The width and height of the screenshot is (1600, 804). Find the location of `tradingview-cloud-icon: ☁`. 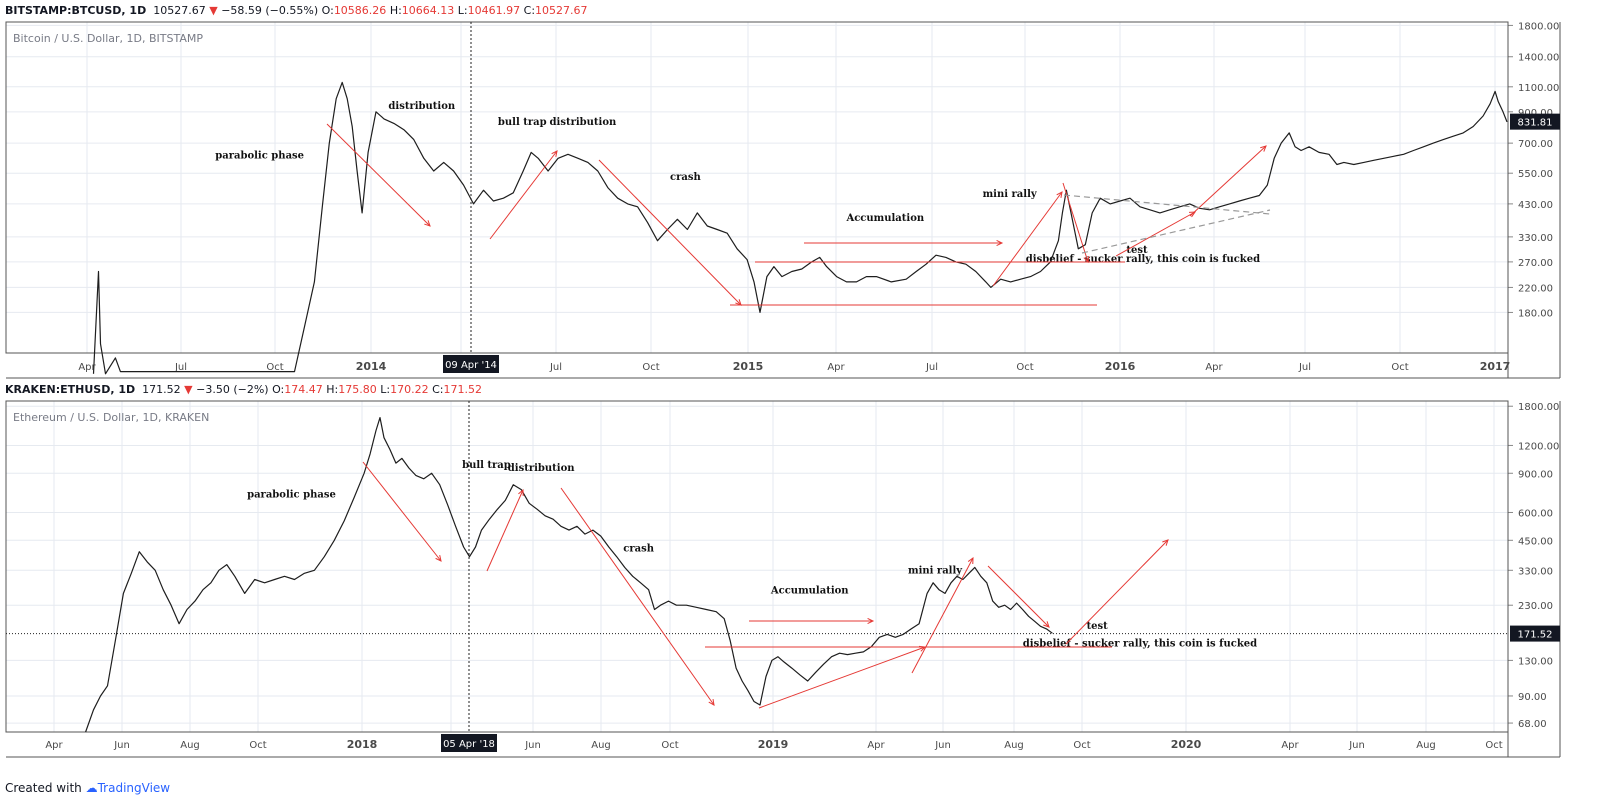

tradingview-cloud-icon: ☁ is located at coordinates (91, 788).